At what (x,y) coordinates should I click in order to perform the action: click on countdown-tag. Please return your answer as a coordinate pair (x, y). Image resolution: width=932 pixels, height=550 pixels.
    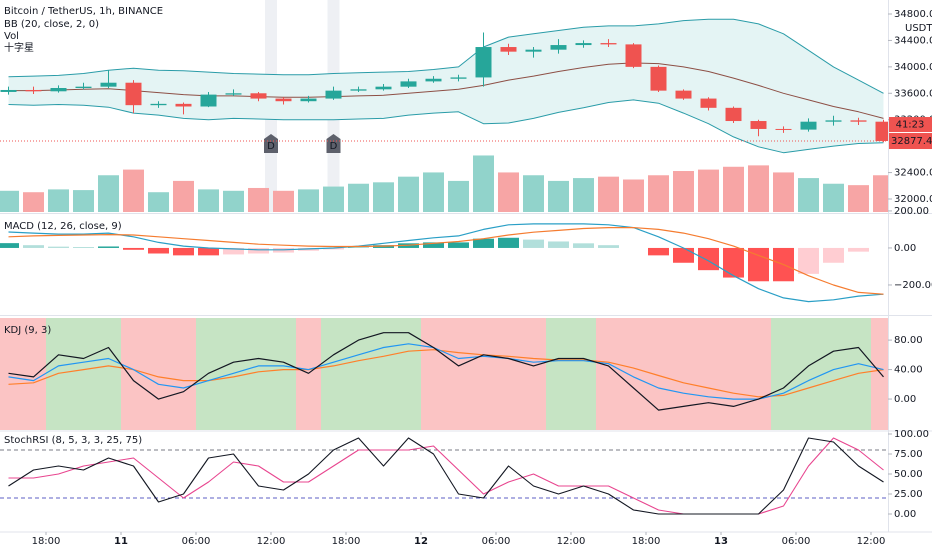
    Looking at the image, I should click on (910, 125).